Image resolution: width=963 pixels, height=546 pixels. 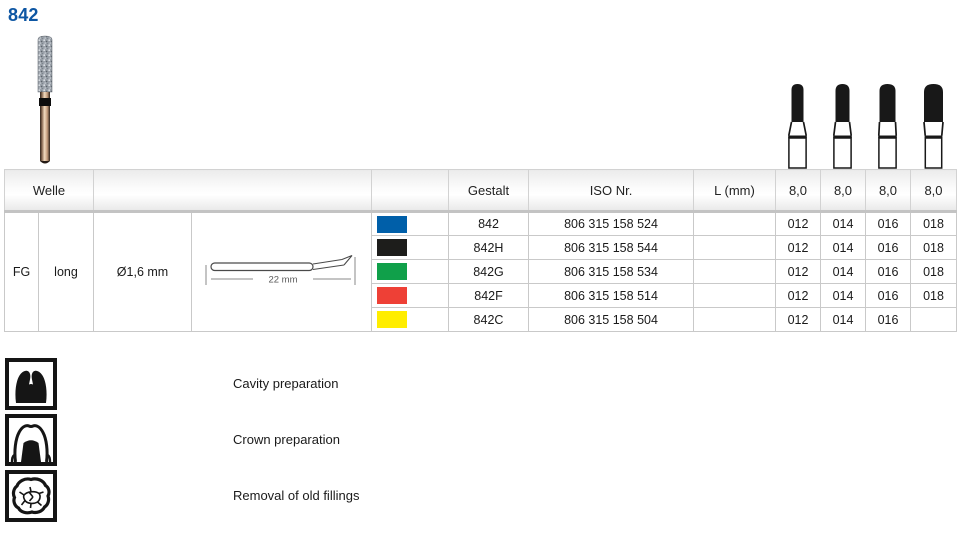 I want to click on product-row: 842F 806 315 158 514 012 014 016 018, so click(x=481, y=295).